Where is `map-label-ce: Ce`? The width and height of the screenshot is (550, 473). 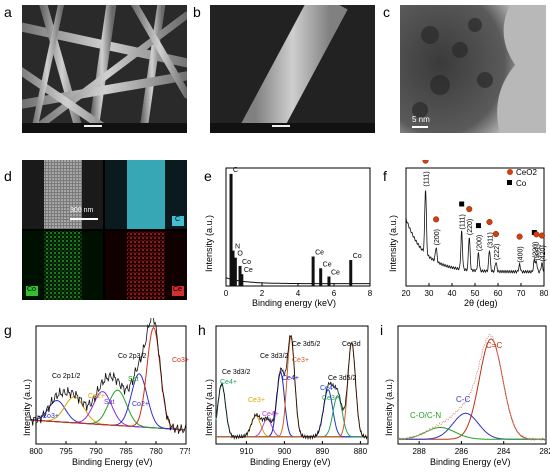 map-label-ce: Ce is located at coordinates (177, 289).